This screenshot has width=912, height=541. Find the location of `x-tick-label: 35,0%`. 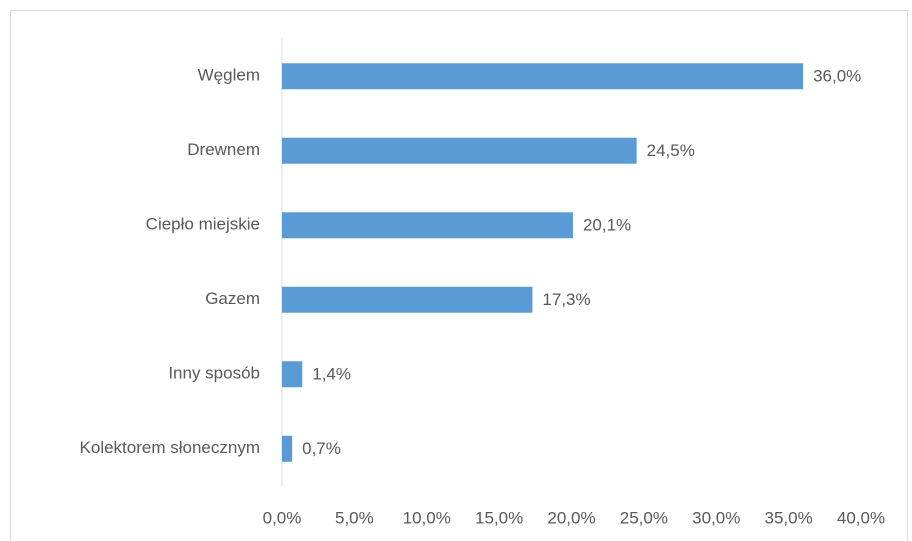

x-tick-label: 35,0% is located at coordinates (789, 517).